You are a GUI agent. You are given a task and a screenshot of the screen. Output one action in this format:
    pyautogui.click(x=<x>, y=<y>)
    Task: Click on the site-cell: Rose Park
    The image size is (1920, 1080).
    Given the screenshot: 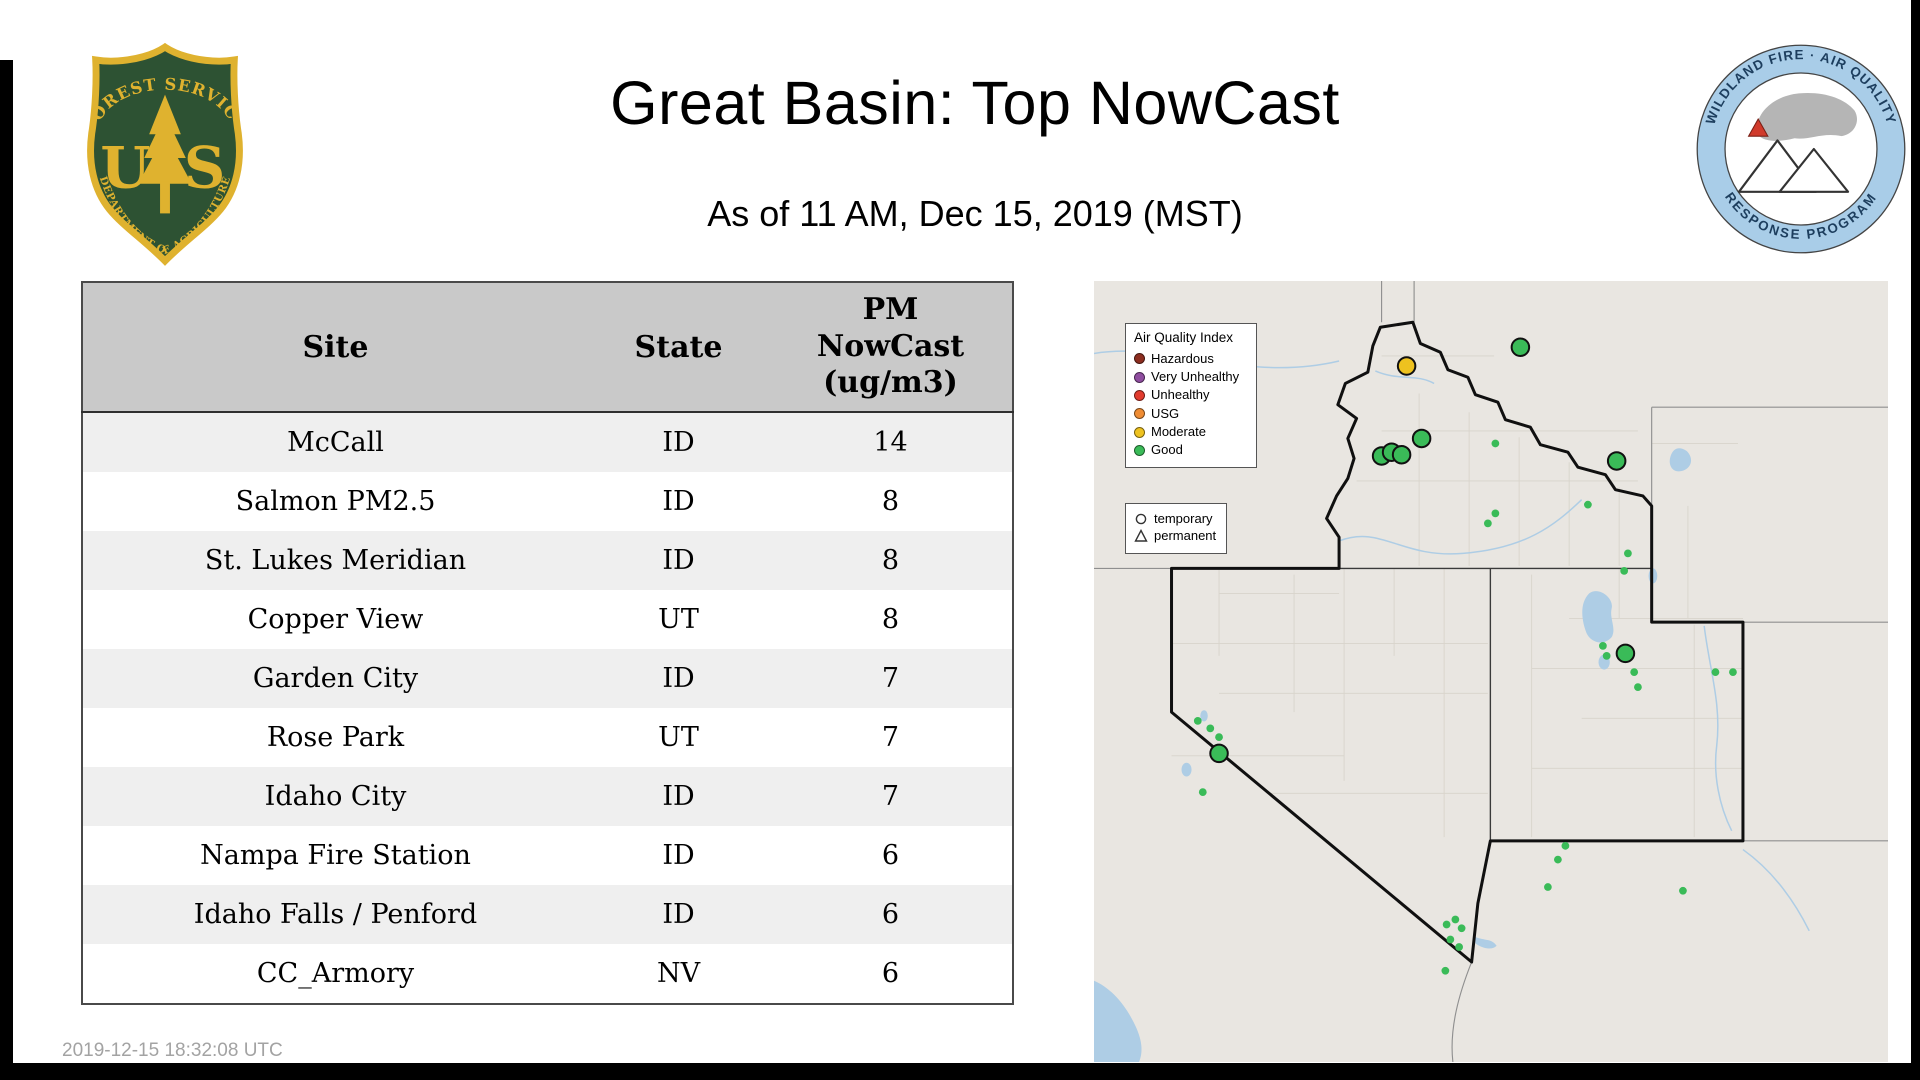 What is the action you would take?
    pyautogui.click(x=335, y=737)
    